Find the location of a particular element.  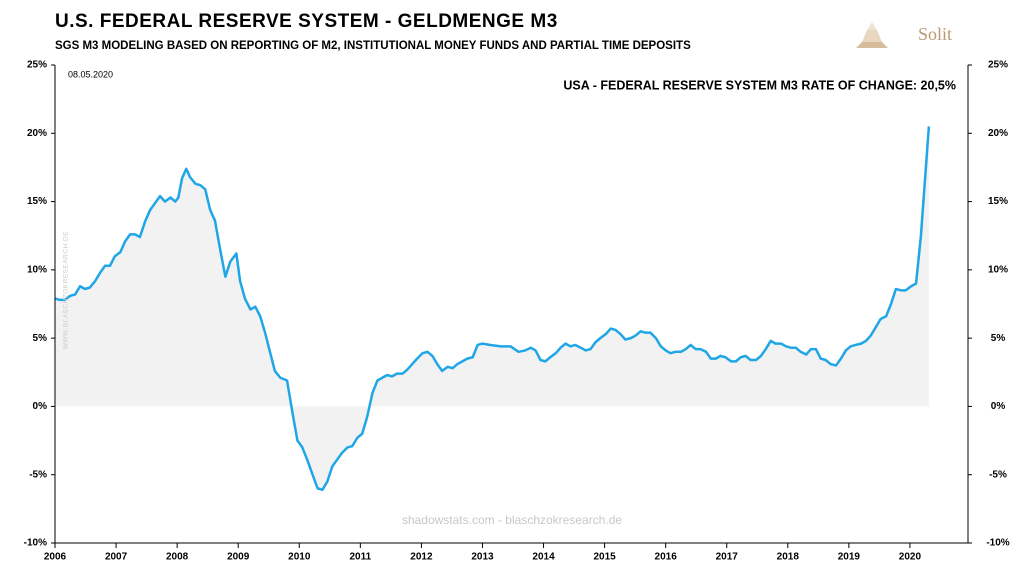

x-tick-label: 2007 is located at coordinates (116, 557).